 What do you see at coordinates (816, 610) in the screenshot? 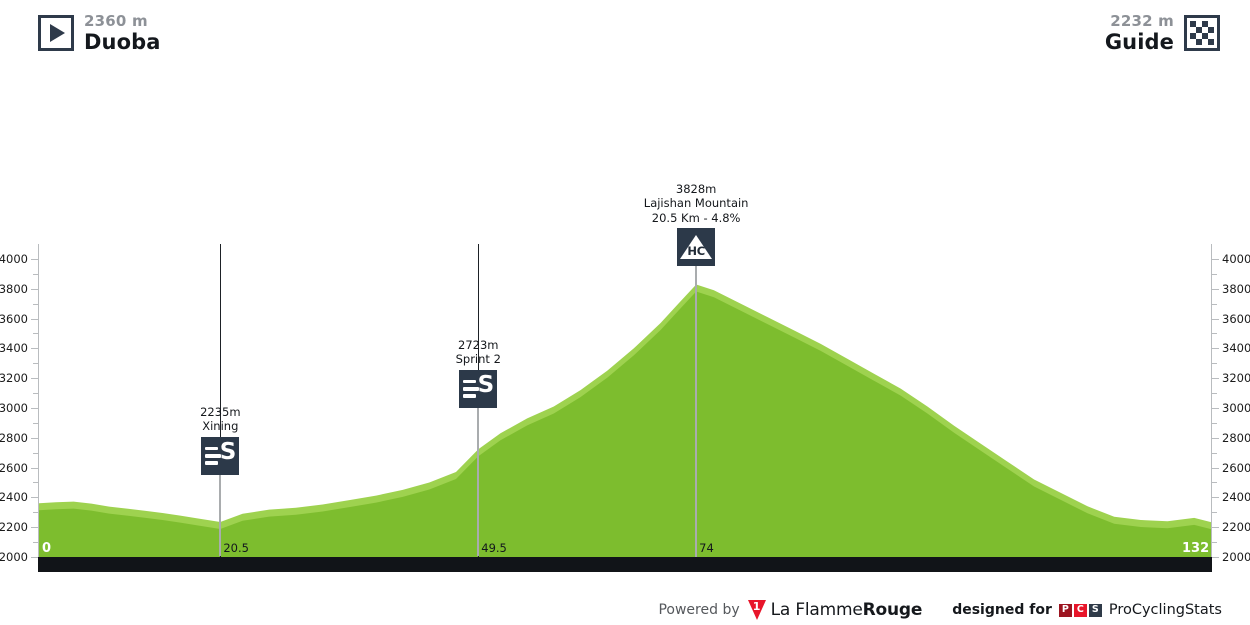
I see `lfr-name-part1: La Flamme` at bounding box center [816, 610].